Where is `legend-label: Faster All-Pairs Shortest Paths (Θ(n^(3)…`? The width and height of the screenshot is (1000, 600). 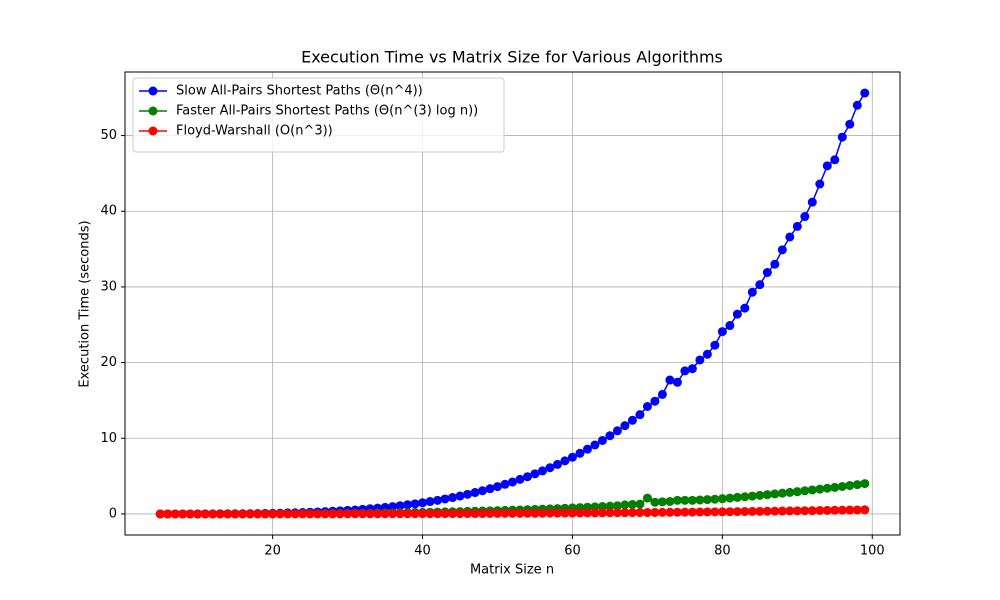 legend-label: Faster All-Pairs Shortest Paths (Θ(n^(3)… is located at coordinates (327, 111).